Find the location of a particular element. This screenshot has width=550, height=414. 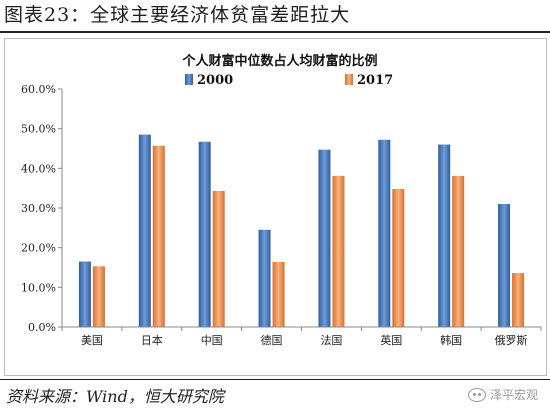

y-tick-label: 0.0% is located at coordinates (42, 327).